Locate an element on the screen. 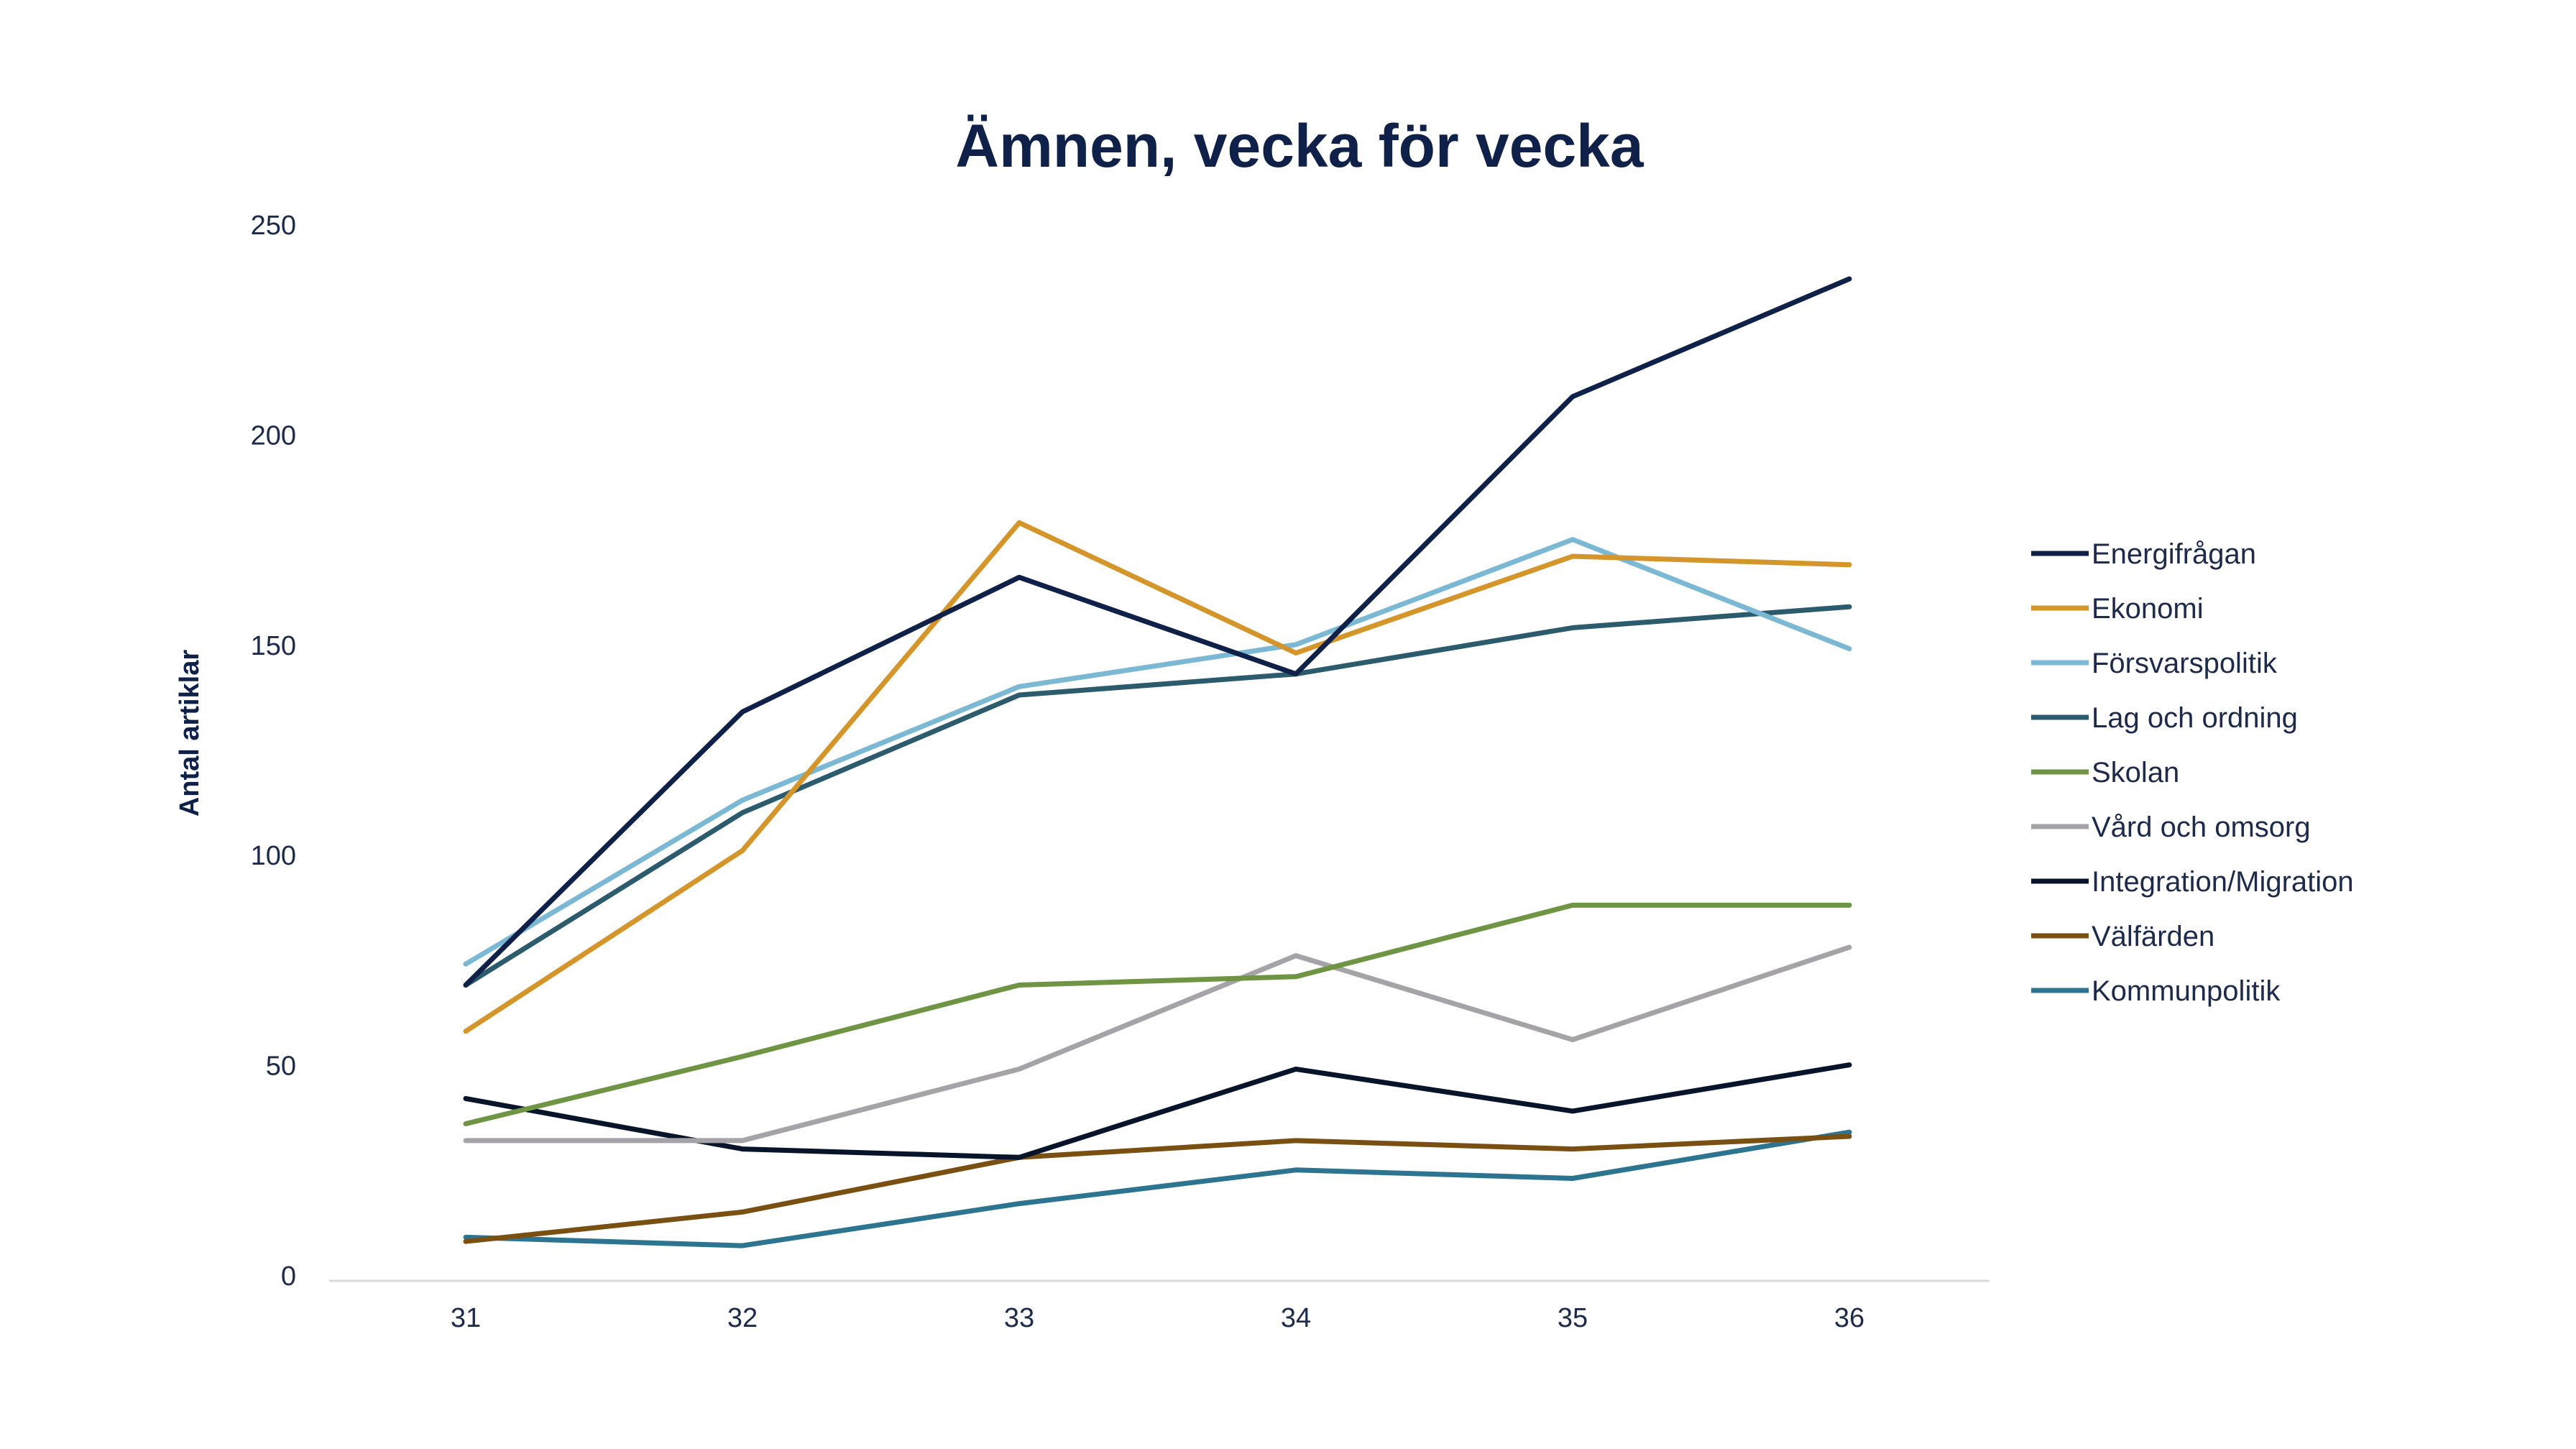 This screenshot has height=1449, width=2576. legend-label: Vård och omsorg is located at coordinates (2201, 827).